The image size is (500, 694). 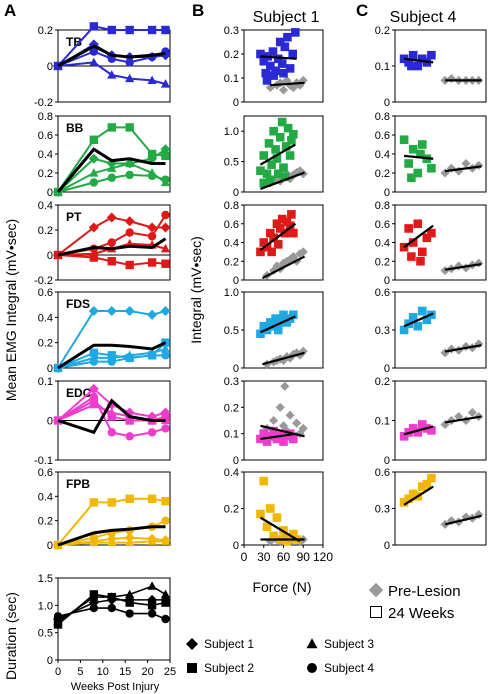 I want to click on panel-a-tb: -0.2 0 0.2 TB, so click(x=102, y=65).